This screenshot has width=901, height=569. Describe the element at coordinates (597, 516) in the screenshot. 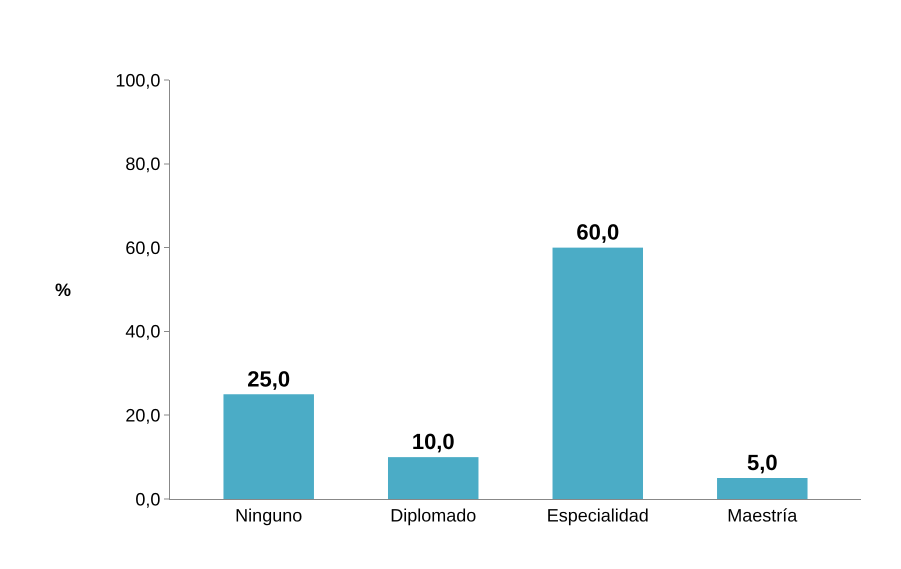

I see `x-tick-label: Especialidad` at that location.